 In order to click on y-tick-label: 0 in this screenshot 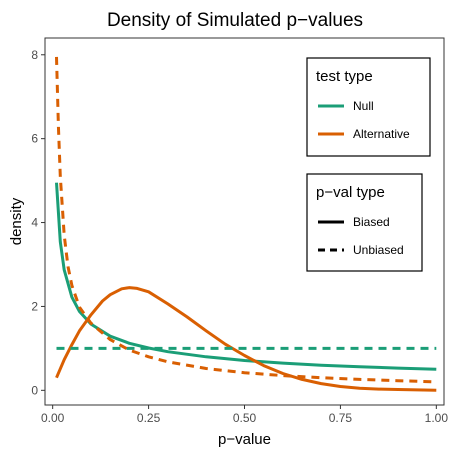, I will do `click(34, 390)`.